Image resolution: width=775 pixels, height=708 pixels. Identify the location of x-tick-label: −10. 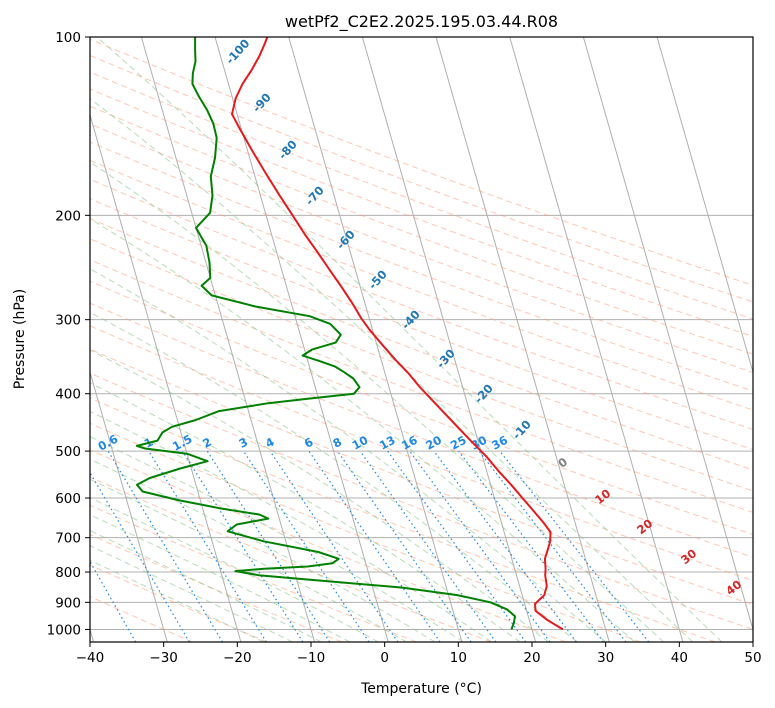
(311, 658).